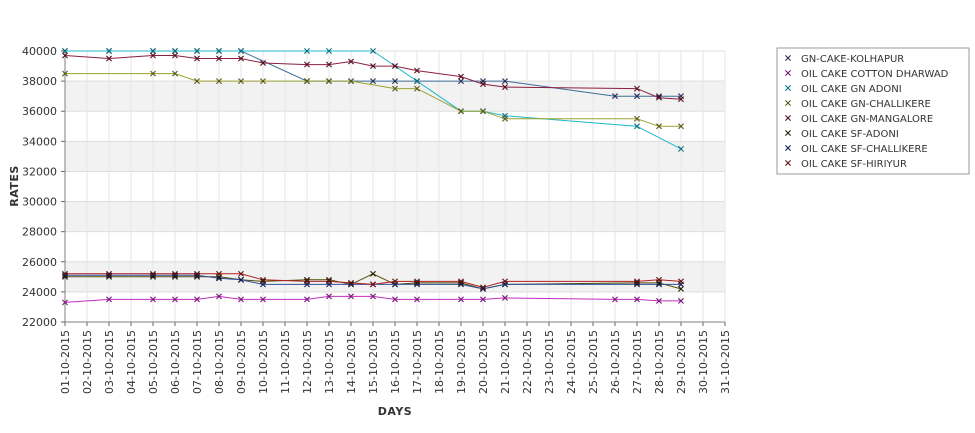 The image size is (975, 433). I want to click on y-tick-label: 22000, so click(39, 322).